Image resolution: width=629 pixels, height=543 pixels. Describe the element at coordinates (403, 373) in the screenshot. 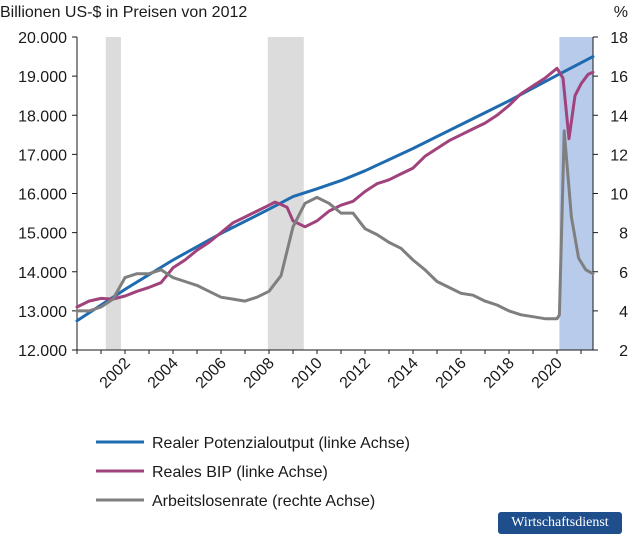

I see `x-tick-label-6: 2014` at that location.